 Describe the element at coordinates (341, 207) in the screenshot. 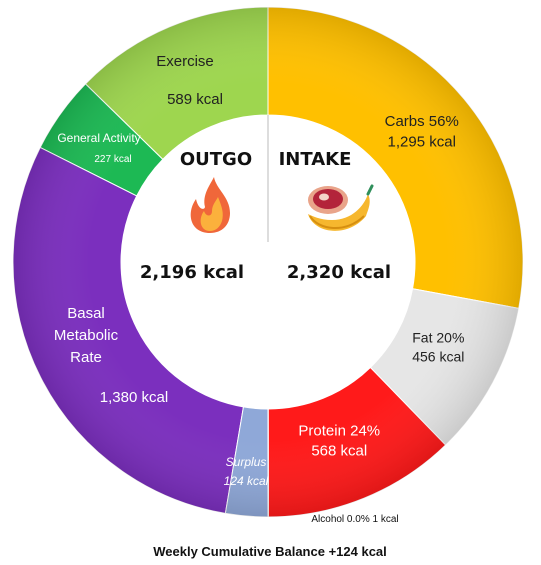

I see `food-icon` at that location.